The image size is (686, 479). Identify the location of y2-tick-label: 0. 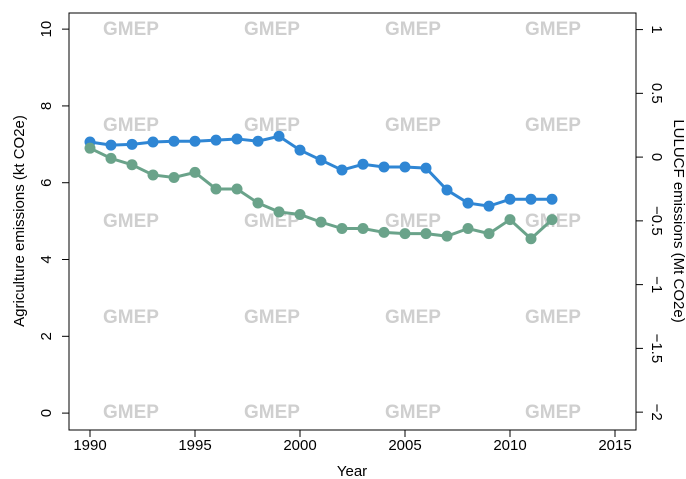
(656, 157).